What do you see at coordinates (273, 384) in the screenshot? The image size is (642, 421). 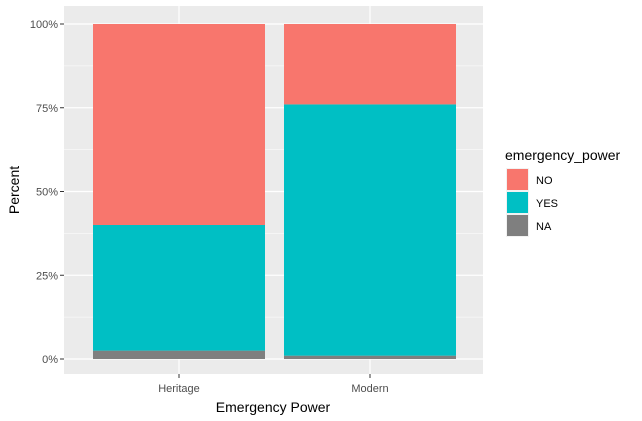 I see `x-axis: Heritage Modern` at bounding box center [273, 384].